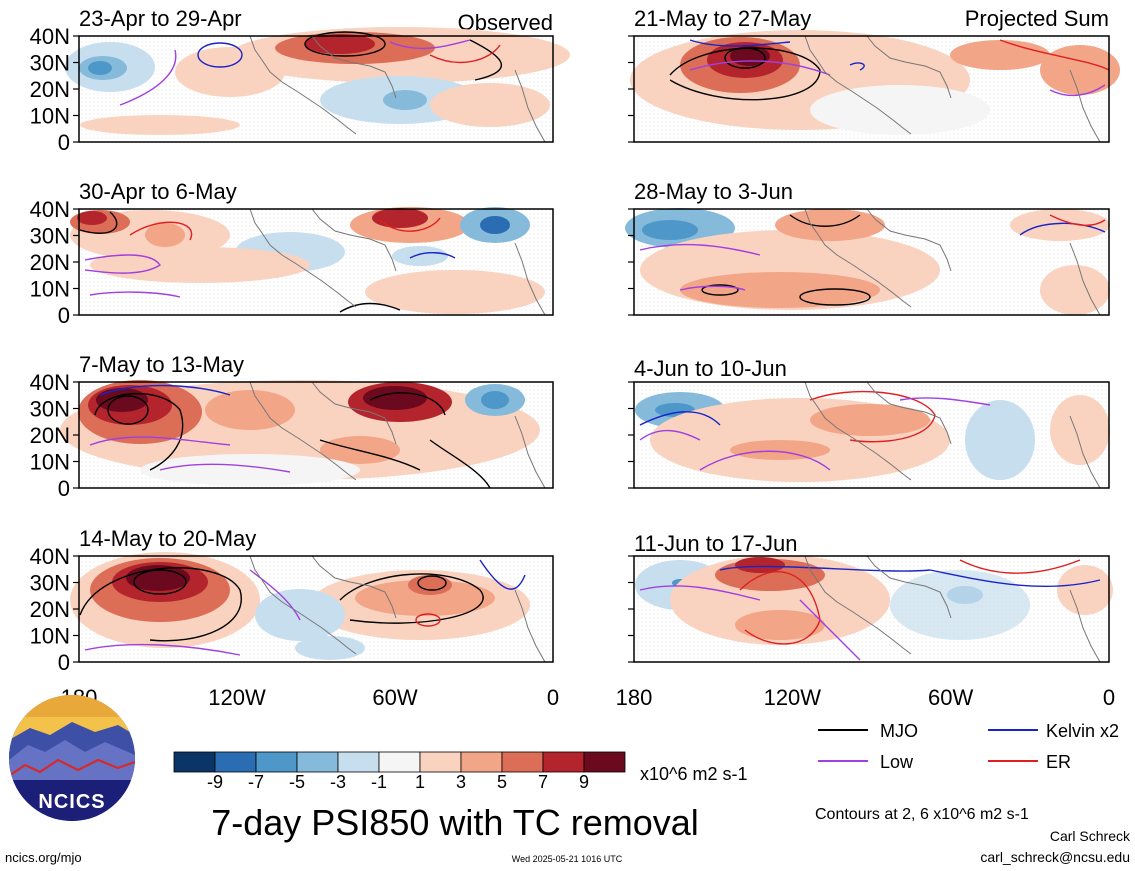 This screenshot has height=871, width=1135. Describe the element at coordinates (713, 191) in the screenshot. I see `panel-period-label: 28-May to 3-Jun` at that location.